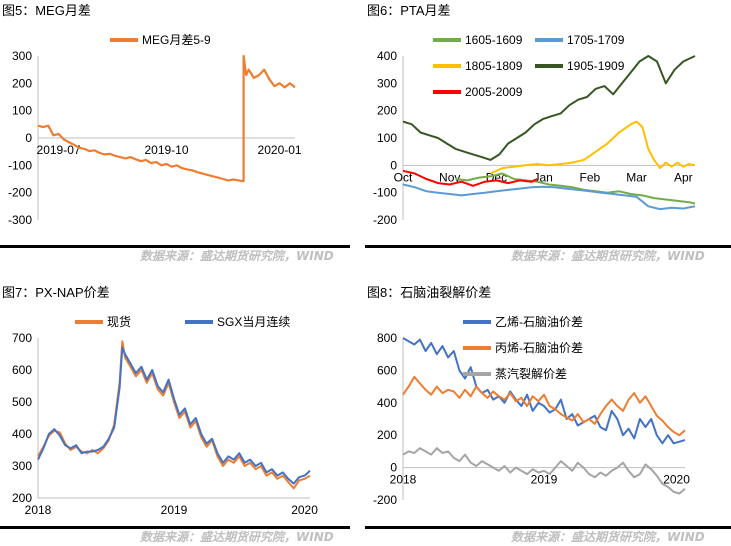 The image size is (731, 546). I want to click on legend-label: MEG月差5-9, so click(176, 40).